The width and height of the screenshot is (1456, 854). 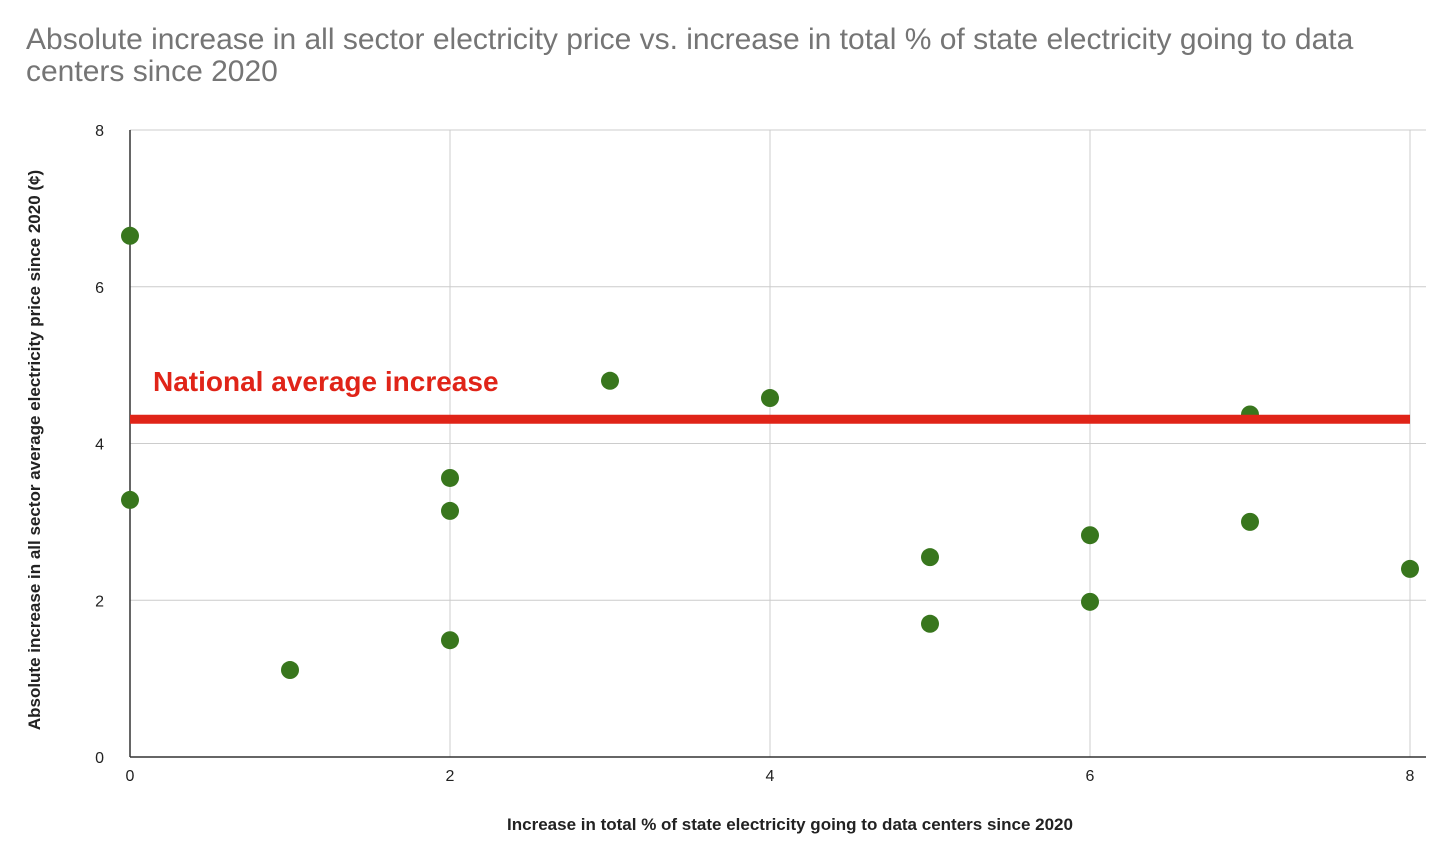 I want to click on x-tick-label: 4, so click(x=770, y=776).